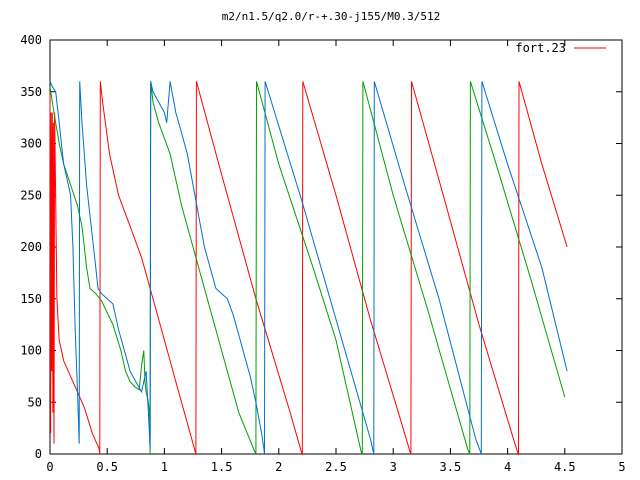 The image size is (640, 480). I want to click on x-tick-label: 3.5, so click(451, 467).